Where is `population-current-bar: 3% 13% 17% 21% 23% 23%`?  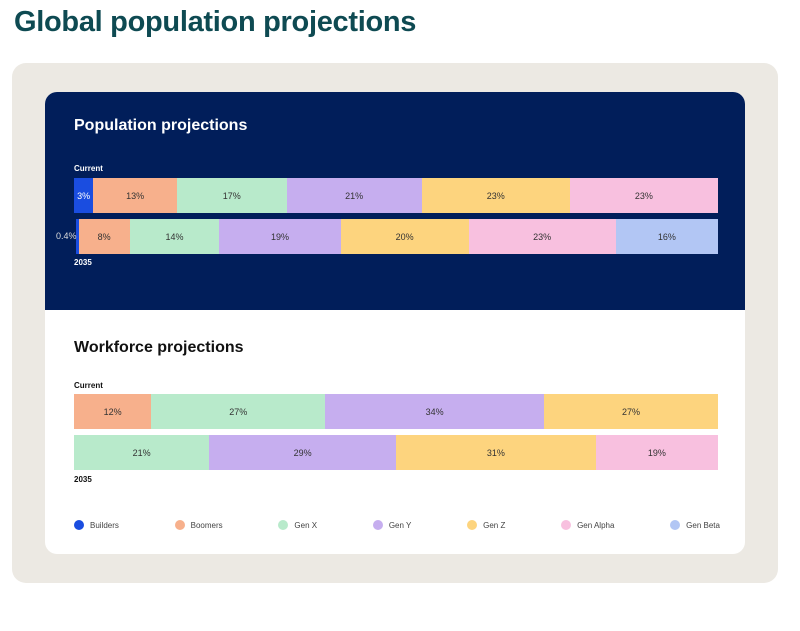 population-current-bar: 3% 13% 17% 21% 23% 23% is located at coordinates (396, 195).